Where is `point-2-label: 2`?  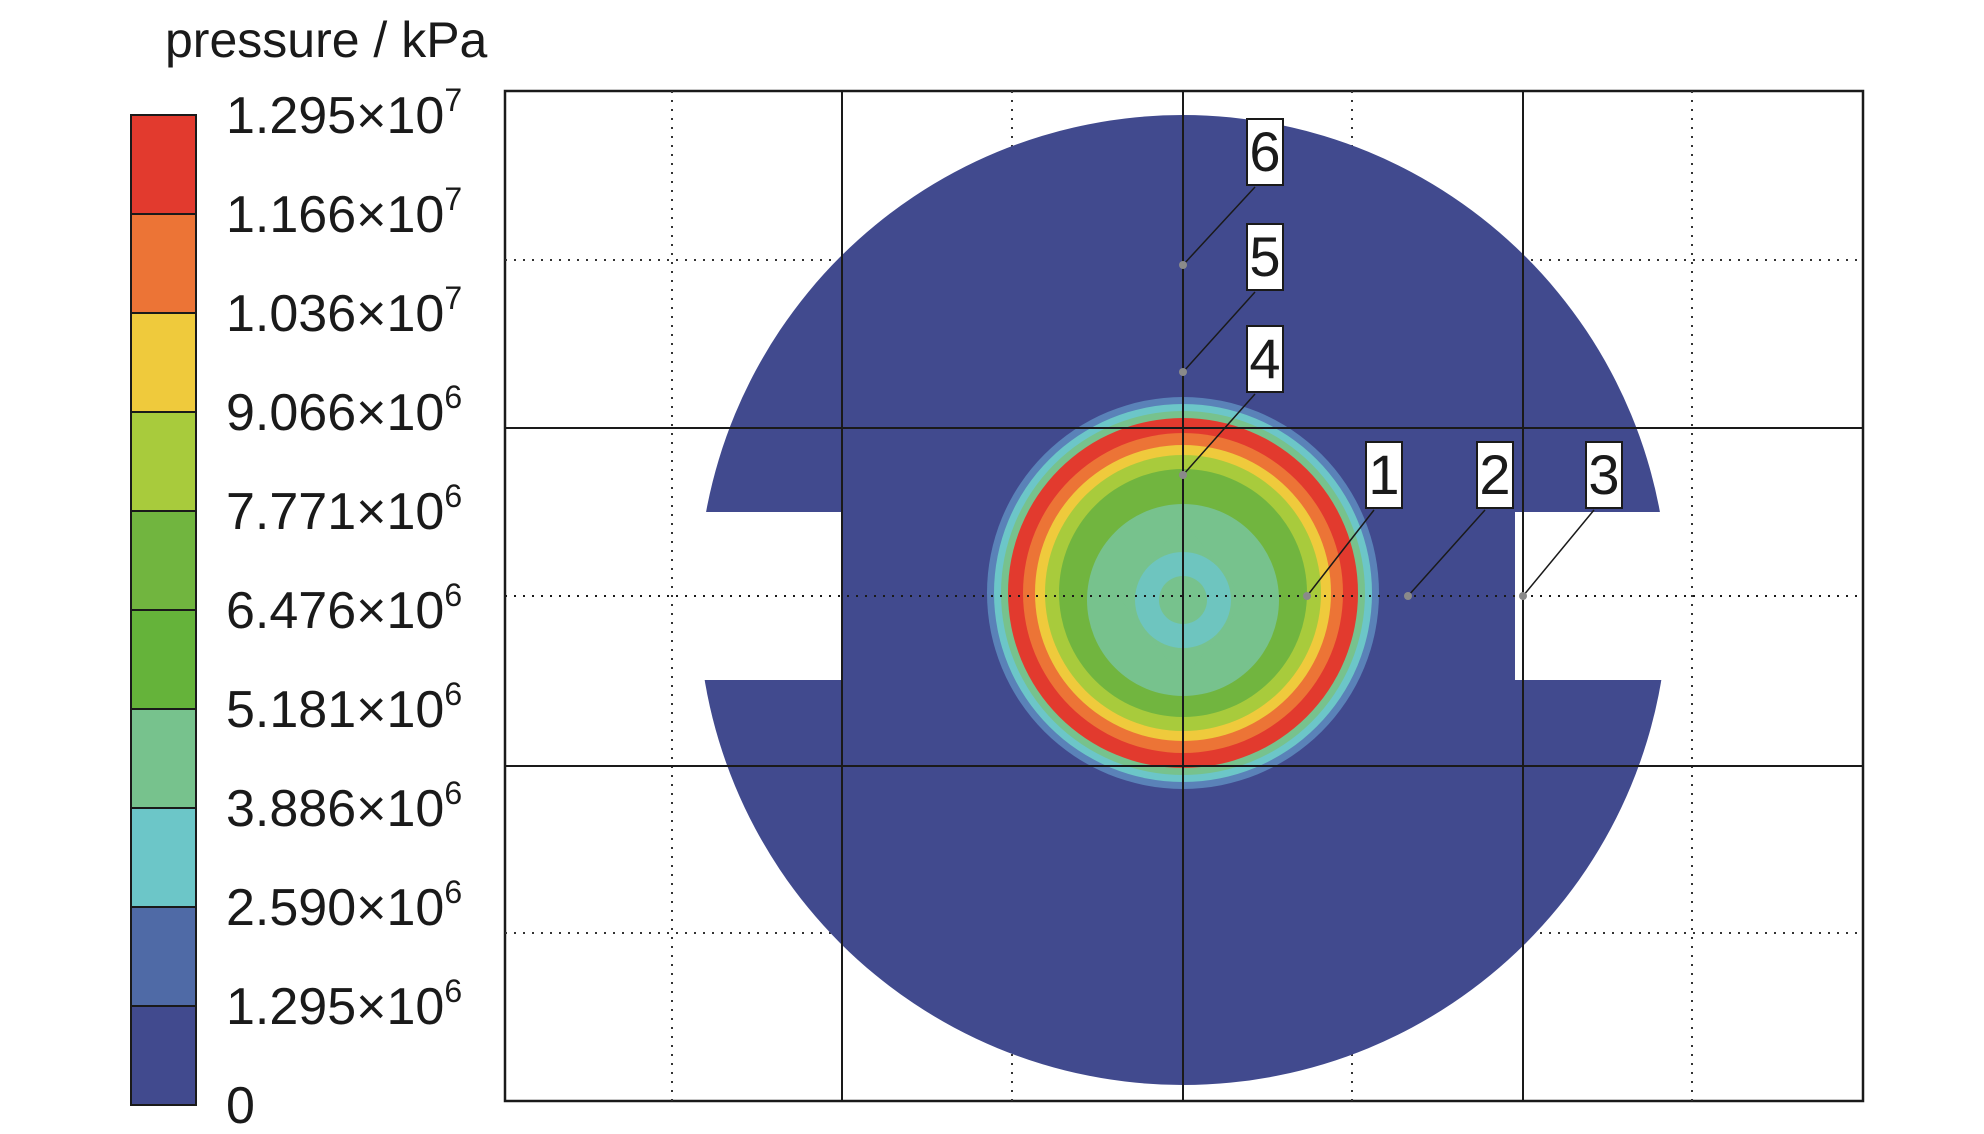 point-2-label: 2 is located at coordinates (1494, 474).